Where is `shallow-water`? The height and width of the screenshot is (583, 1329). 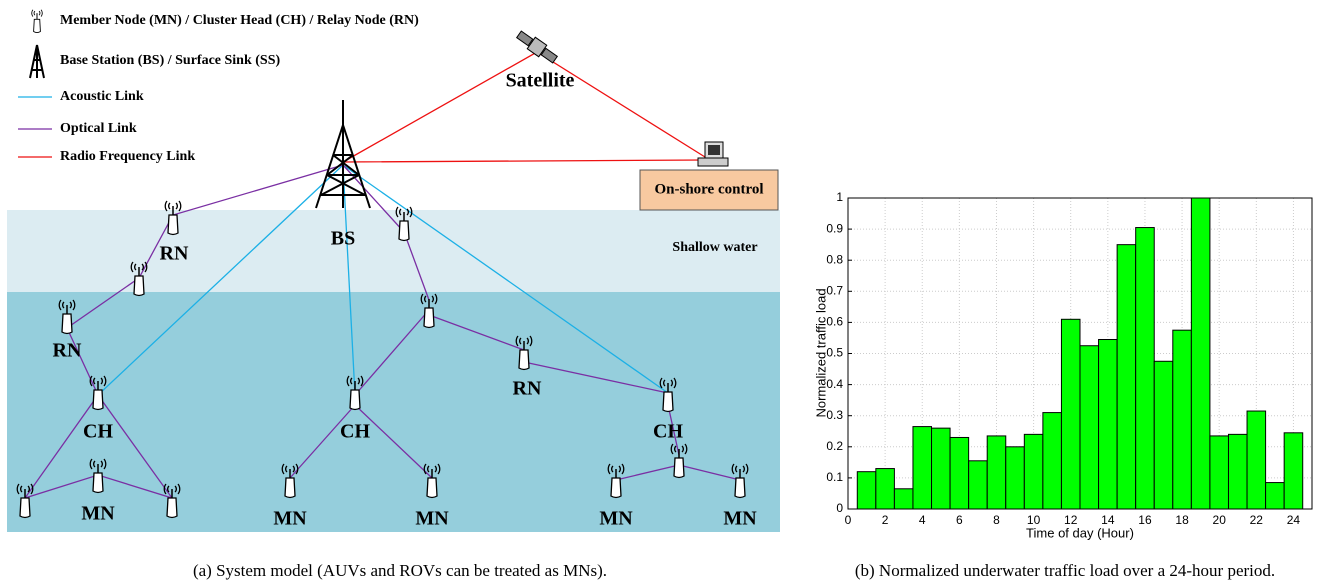
shallow-water is located at coordinates (393, 251).